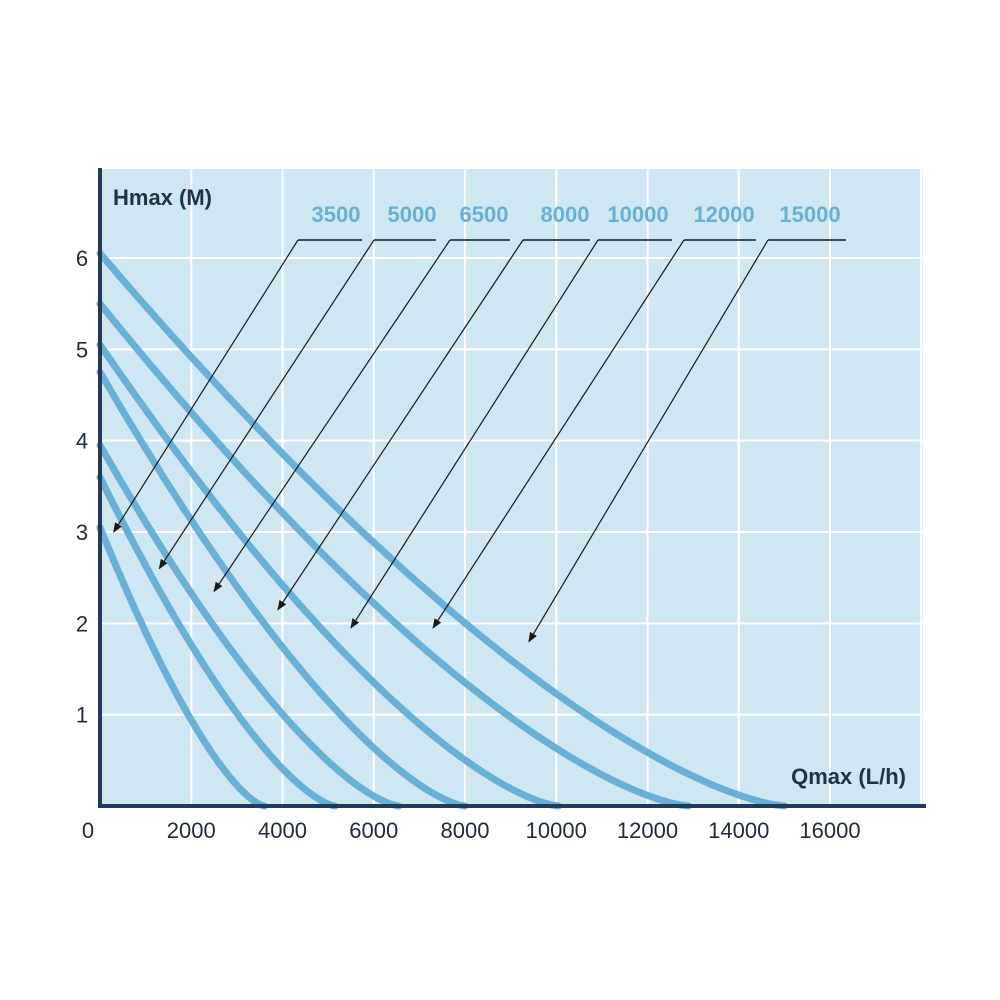 The height and width of the screenshot is (1000, 1000). What do you see at coordinates (373, 830) in the screenshot?
I see `x-tick-label: 6000` at bounding box center [373, 830].